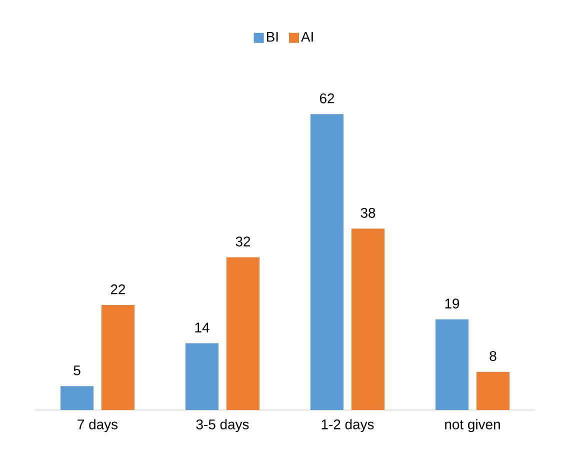 This screenshot has height=466, width=572. Describe the element at coordinates (307, 37) in the screenshot. I see `legend-label: AI` at that location.